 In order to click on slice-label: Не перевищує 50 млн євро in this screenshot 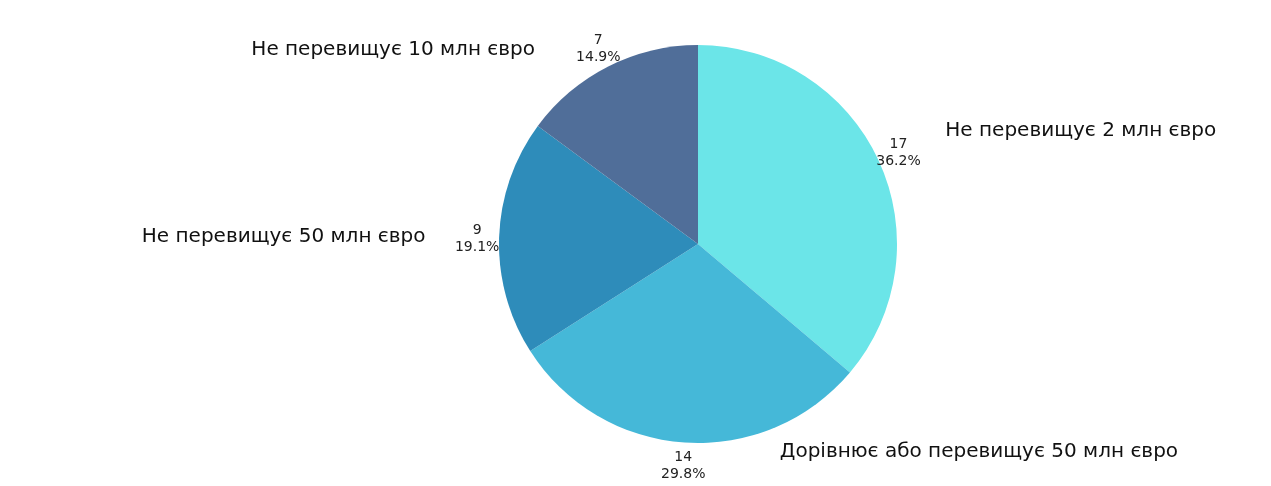, I will do `click(283, 234)`.